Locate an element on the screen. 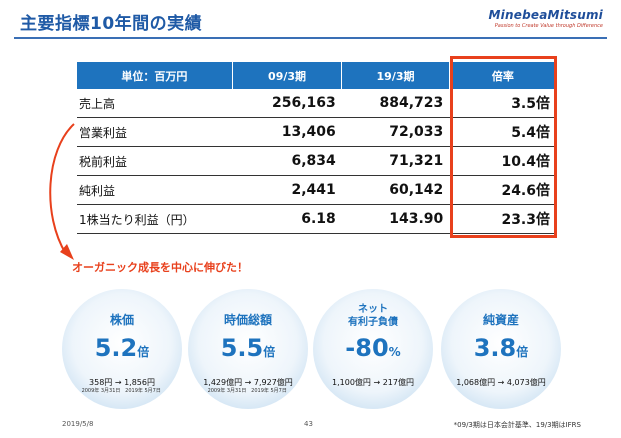  table-header-row: 単位：百万円 09/3期 19/3期 倍率 is located at coordinates (316, 75).